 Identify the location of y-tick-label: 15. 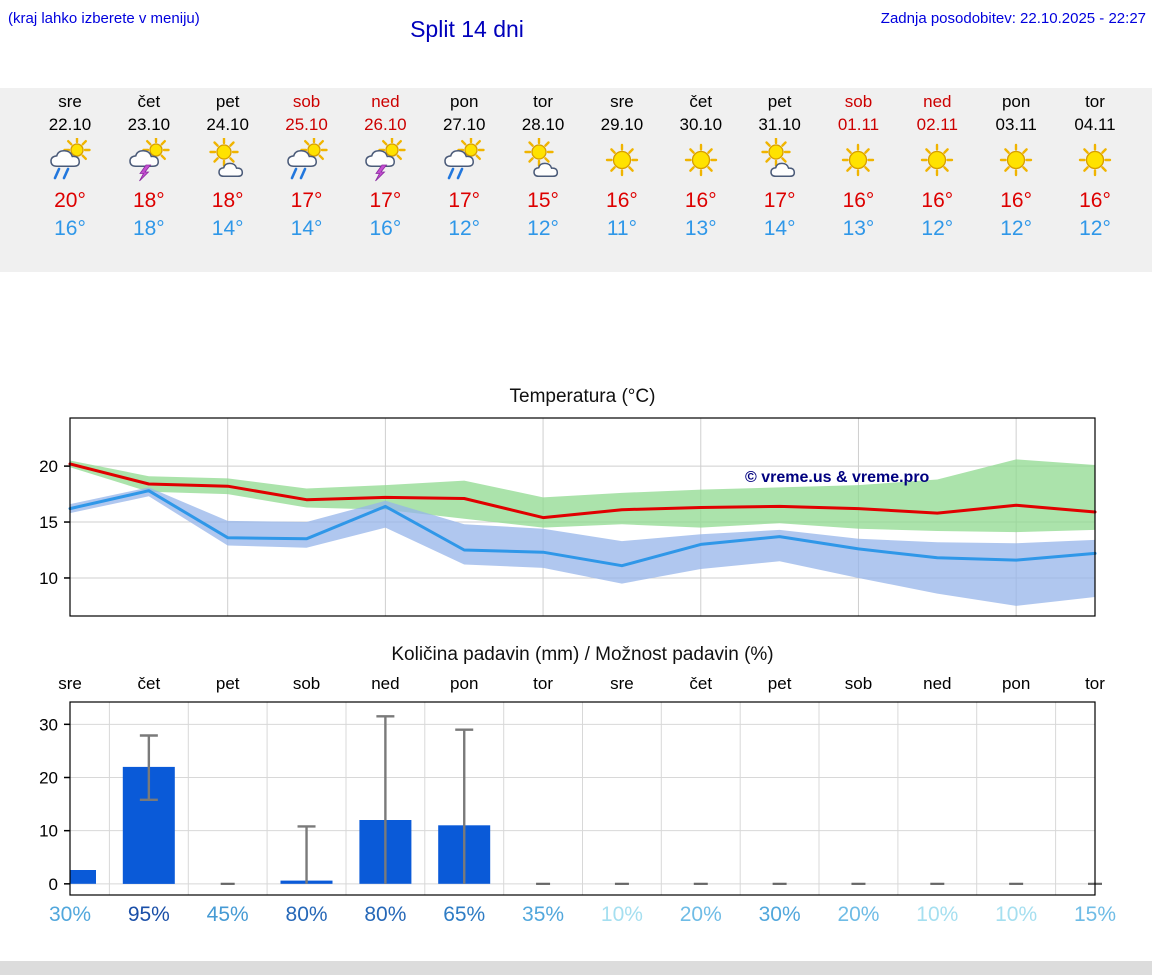
(48, 522).